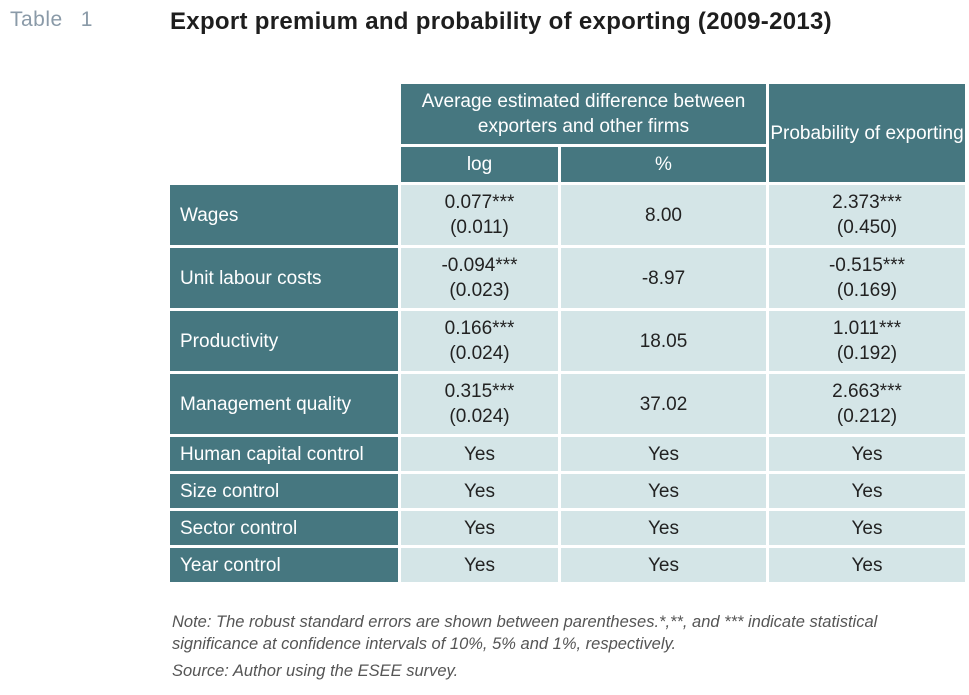 The width and height of the screenshot is (969, 695). I want to click on header-blank, so click(284, 133).